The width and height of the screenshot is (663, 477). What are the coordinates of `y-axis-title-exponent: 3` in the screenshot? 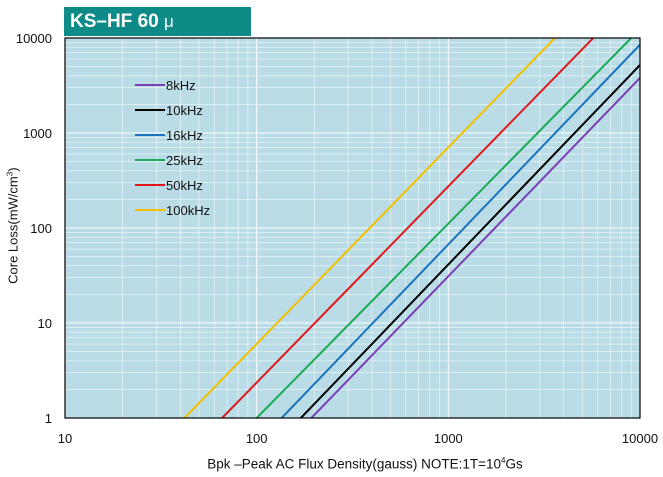 It's located at (10, 174).